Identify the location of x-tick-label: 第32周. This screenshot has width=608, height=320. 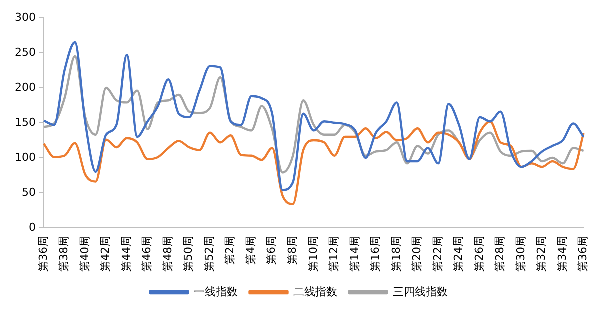
(541, 254).